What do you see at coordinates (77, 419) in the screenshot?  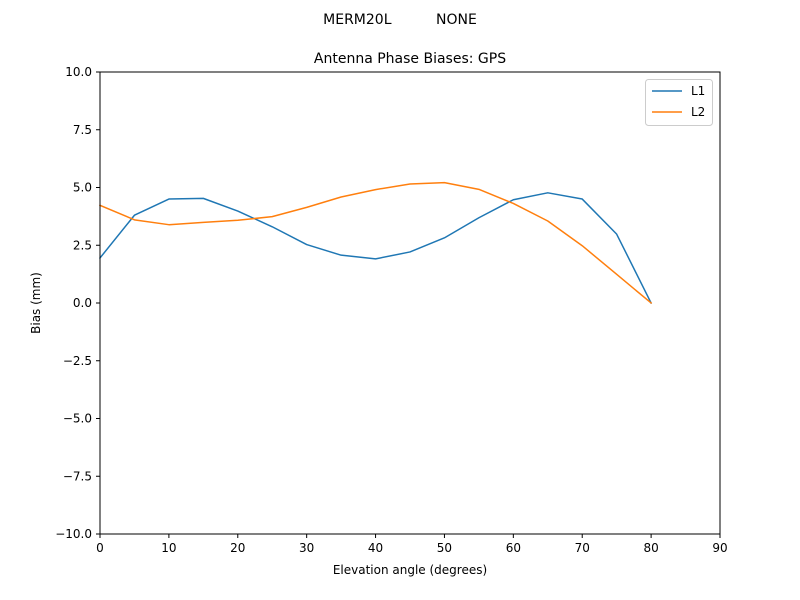 I see `y-tick-label: −5.0` at bounding box center [77, 419].